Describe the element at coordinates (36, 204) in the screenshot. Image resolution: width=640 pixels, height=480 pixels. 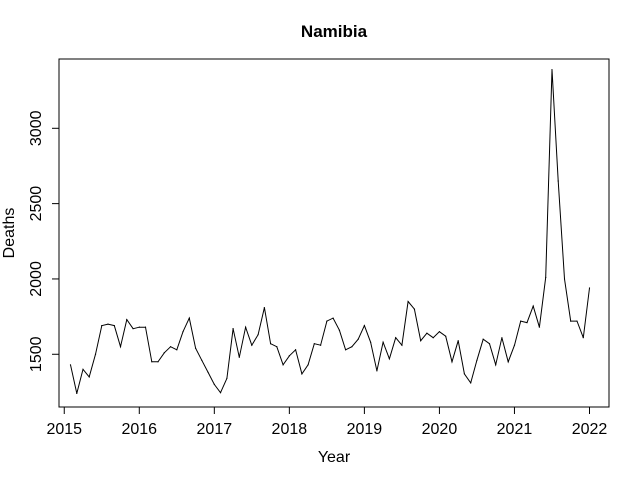
I see `y-tick-label: 2500` at that location.